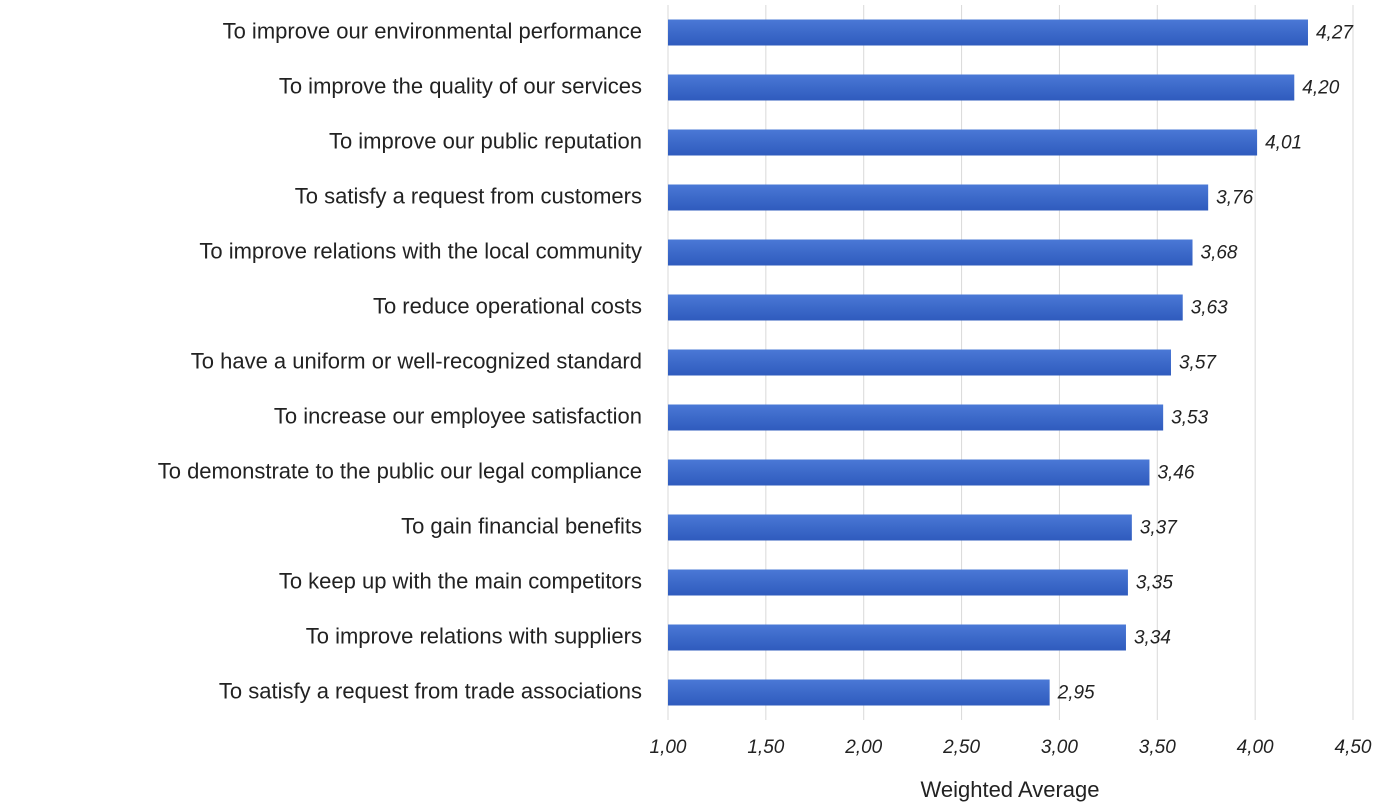 This screenshot has height=809, width=1386. What do you see at coordinates (521, 525) in the screenshot?
I see `y-tick-label: To gain financial benefits` at bounding box center [521, 525].